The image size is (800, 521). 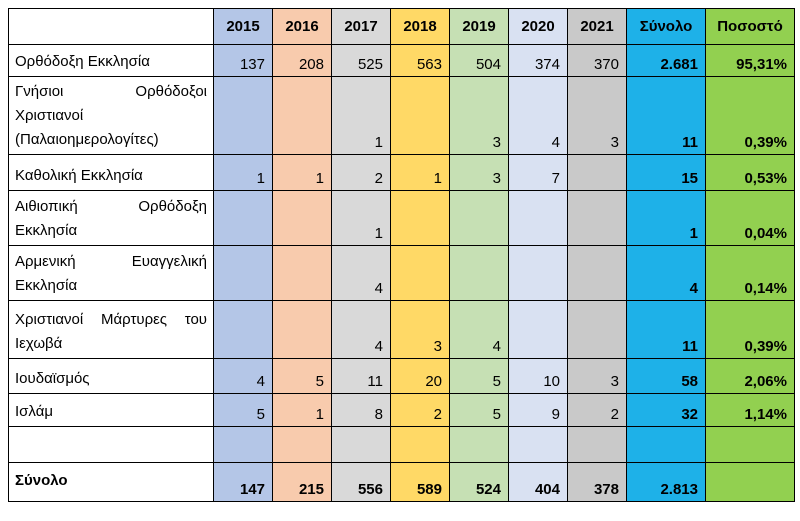 What do you see at coordinates (111, 26) in the screenshot?
I see `header-corner-cell` at bounding box center [111, 26].